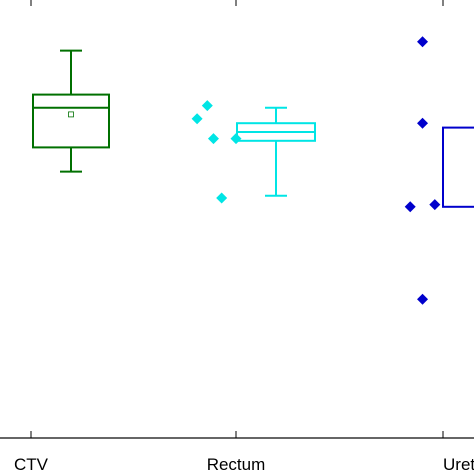 This screenshot has height=474, width=474. I want to click on mean-marker-ctv, so click(71, 114).